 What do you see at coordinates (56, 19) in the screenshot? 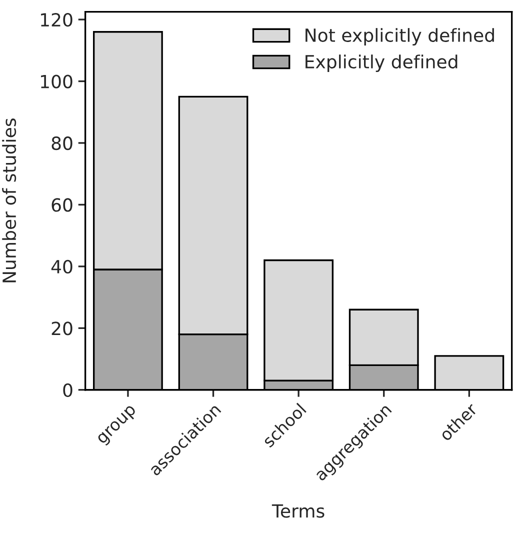
I see `y-tick-label: 120` at bounding box center [56, 19].